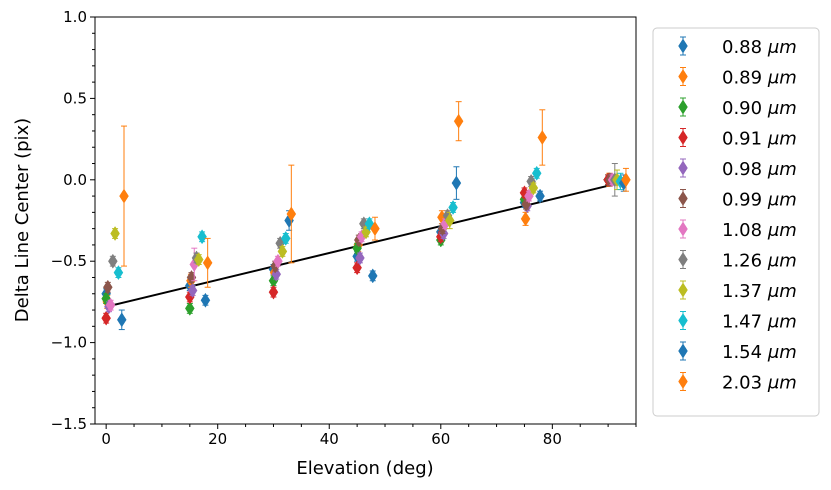 This screenshot has width=831, height=490. I want to click on legend-label: 0.99 μm, so click(759, 200).